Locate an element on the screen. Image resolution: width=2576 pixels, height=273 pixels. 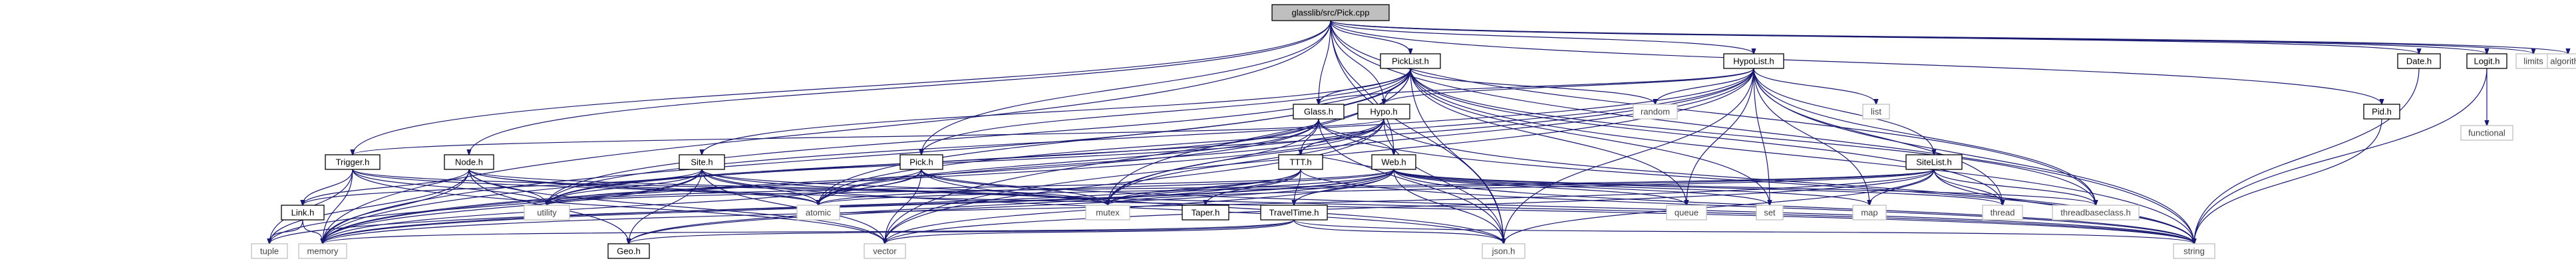
node-date: Date.h is located at coordinates (2419, 61).